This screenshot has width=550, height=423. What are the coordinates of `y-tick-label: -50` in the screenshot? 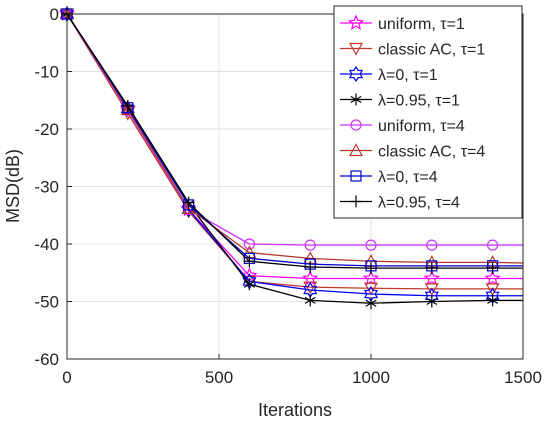 It's located at (46, 302).